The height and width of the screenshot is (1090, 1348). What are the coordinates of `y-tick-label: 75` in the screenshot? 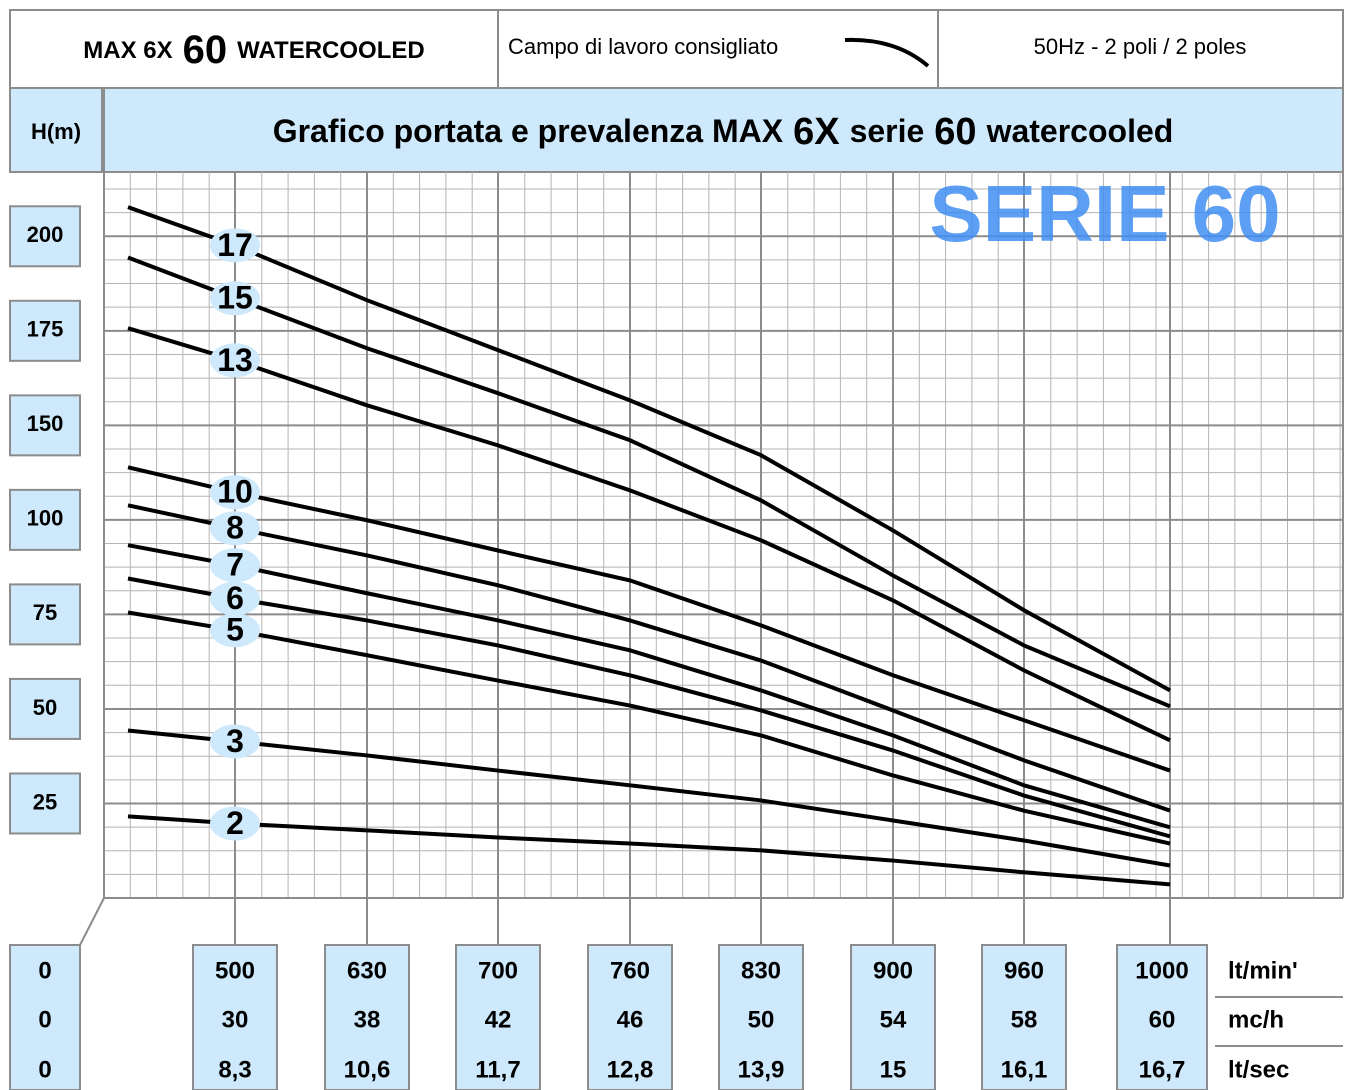 It's located at (45, 612).